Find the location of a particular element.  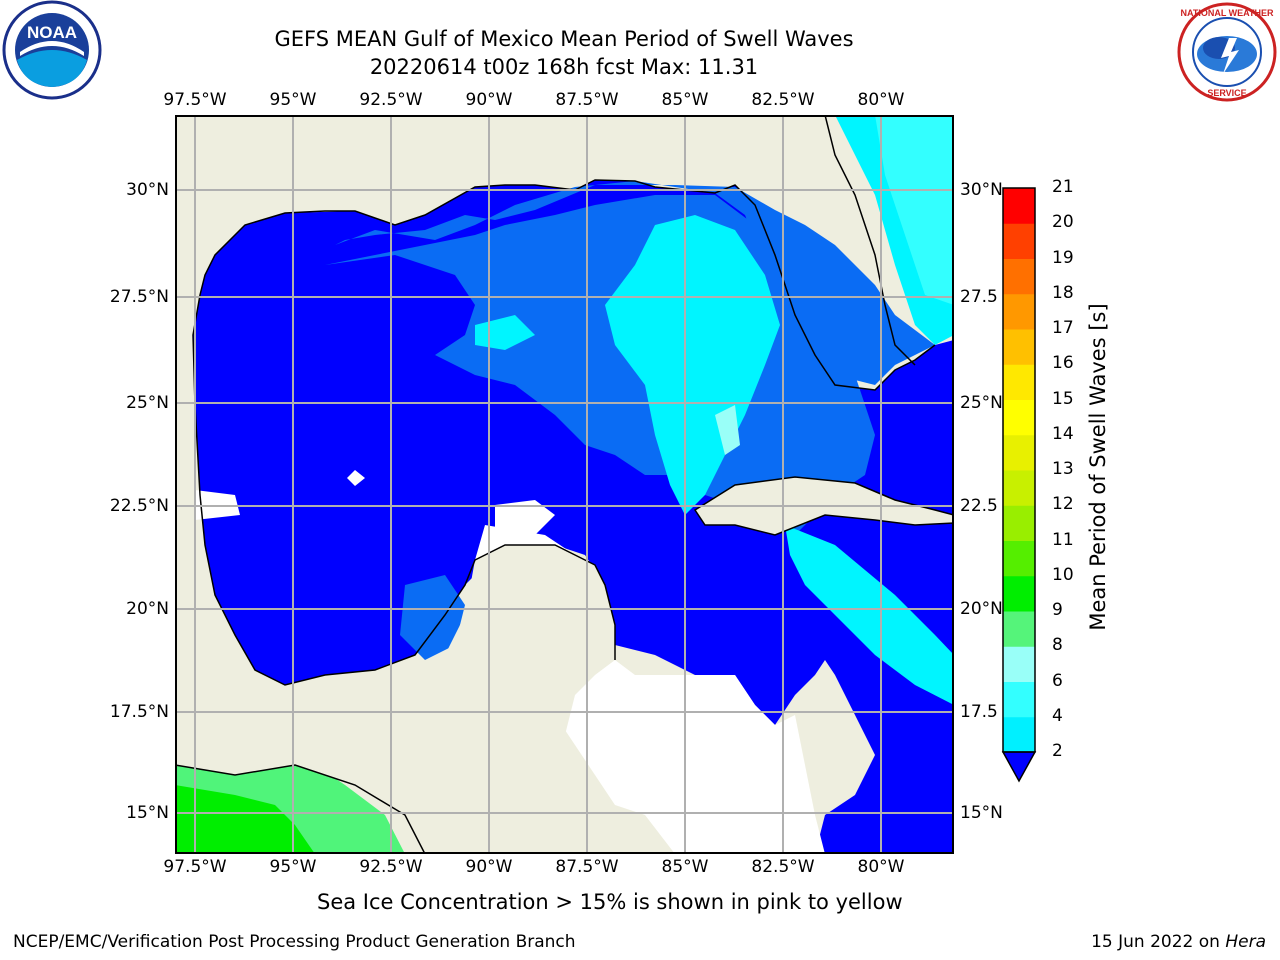

colorbar-tick-label: 10 is located at coordinates (1063, 574).